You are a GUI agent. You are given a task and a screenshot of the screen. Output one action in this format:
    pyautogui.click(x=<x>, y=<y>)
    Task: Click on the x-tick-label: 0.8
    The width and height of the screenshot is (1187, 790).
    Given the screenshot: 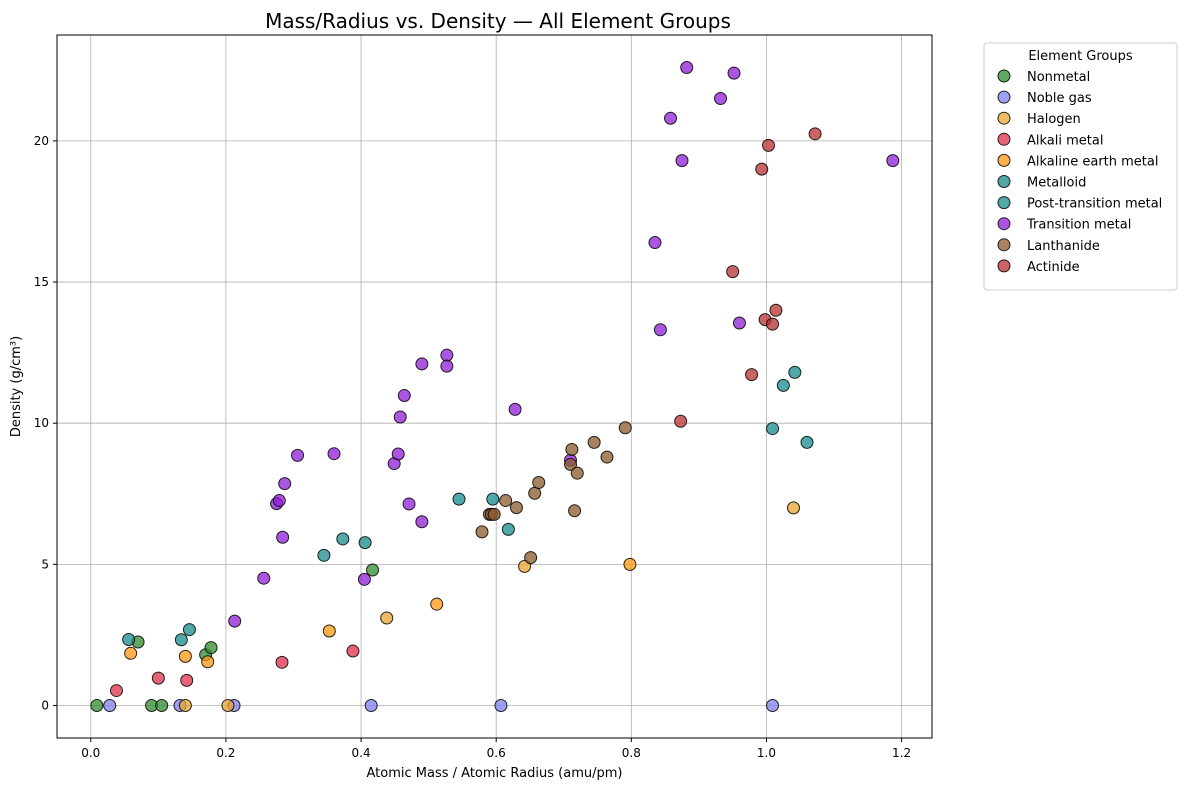 What is the action you would take?
    pyautogui.click(x=631, y=753)
    